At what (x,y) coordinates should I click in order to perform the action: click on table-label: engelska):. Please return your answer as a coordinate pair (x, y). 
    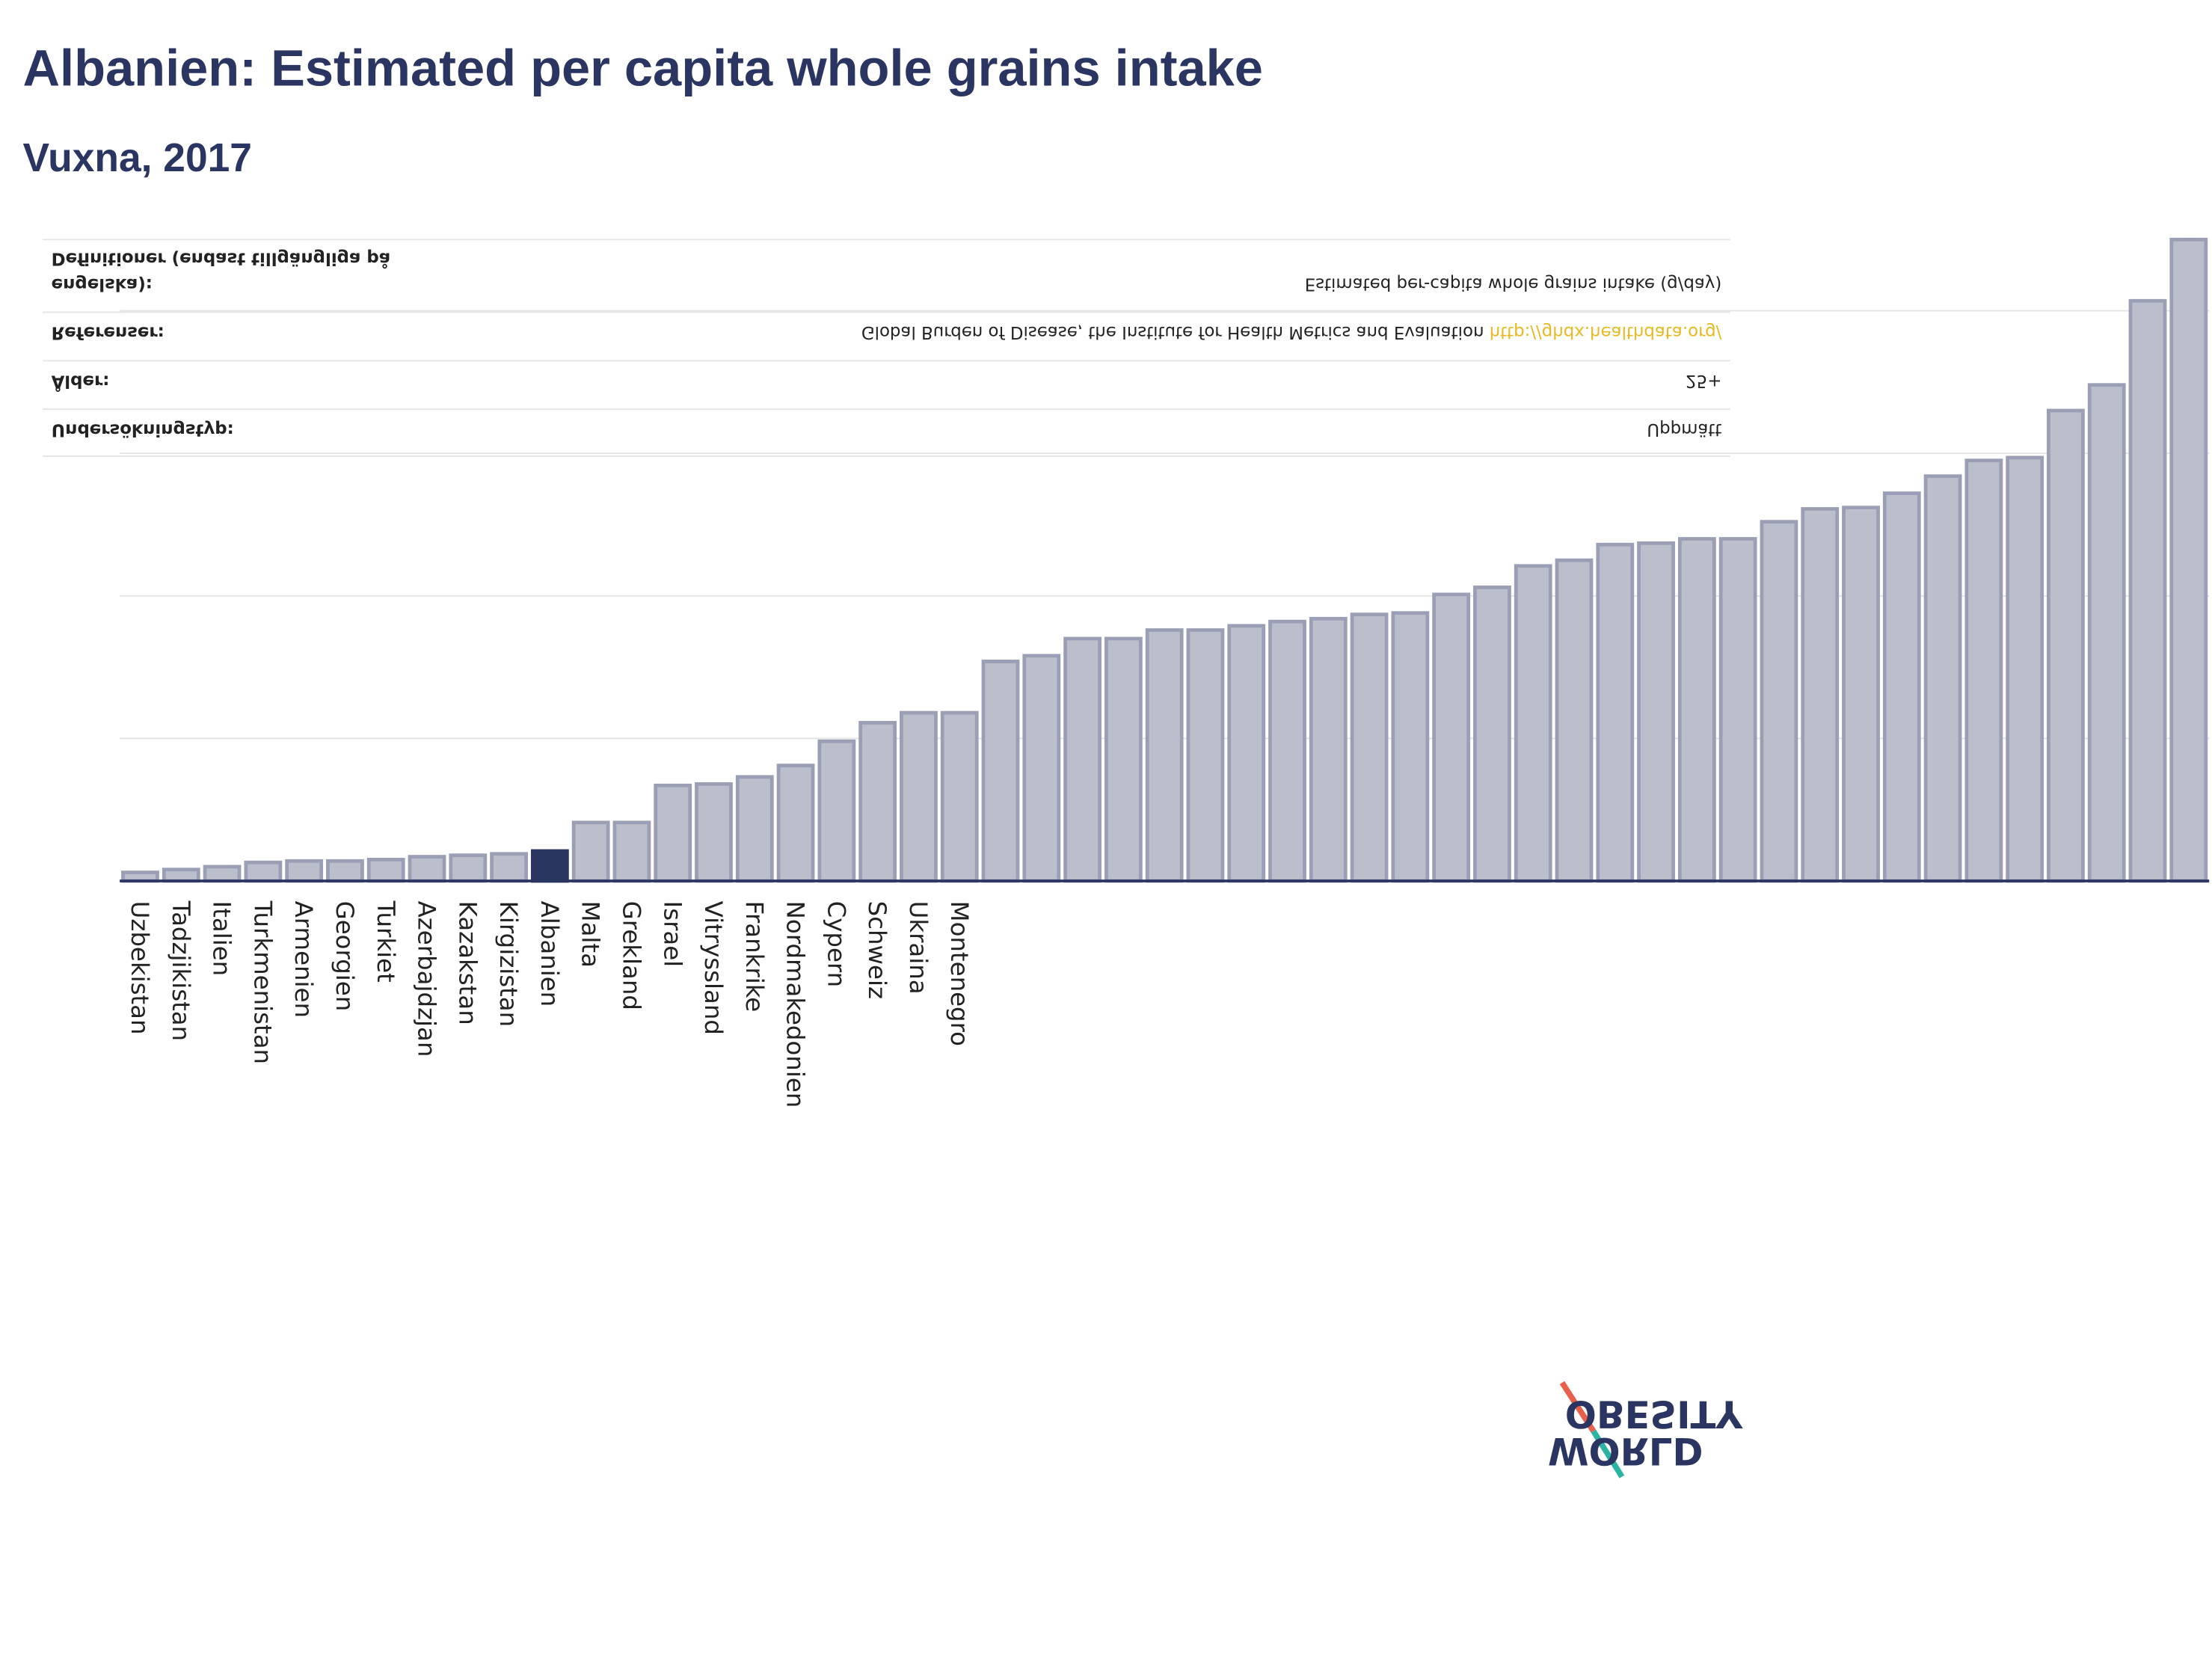
    Looking at the image, I should click on (103, 284).